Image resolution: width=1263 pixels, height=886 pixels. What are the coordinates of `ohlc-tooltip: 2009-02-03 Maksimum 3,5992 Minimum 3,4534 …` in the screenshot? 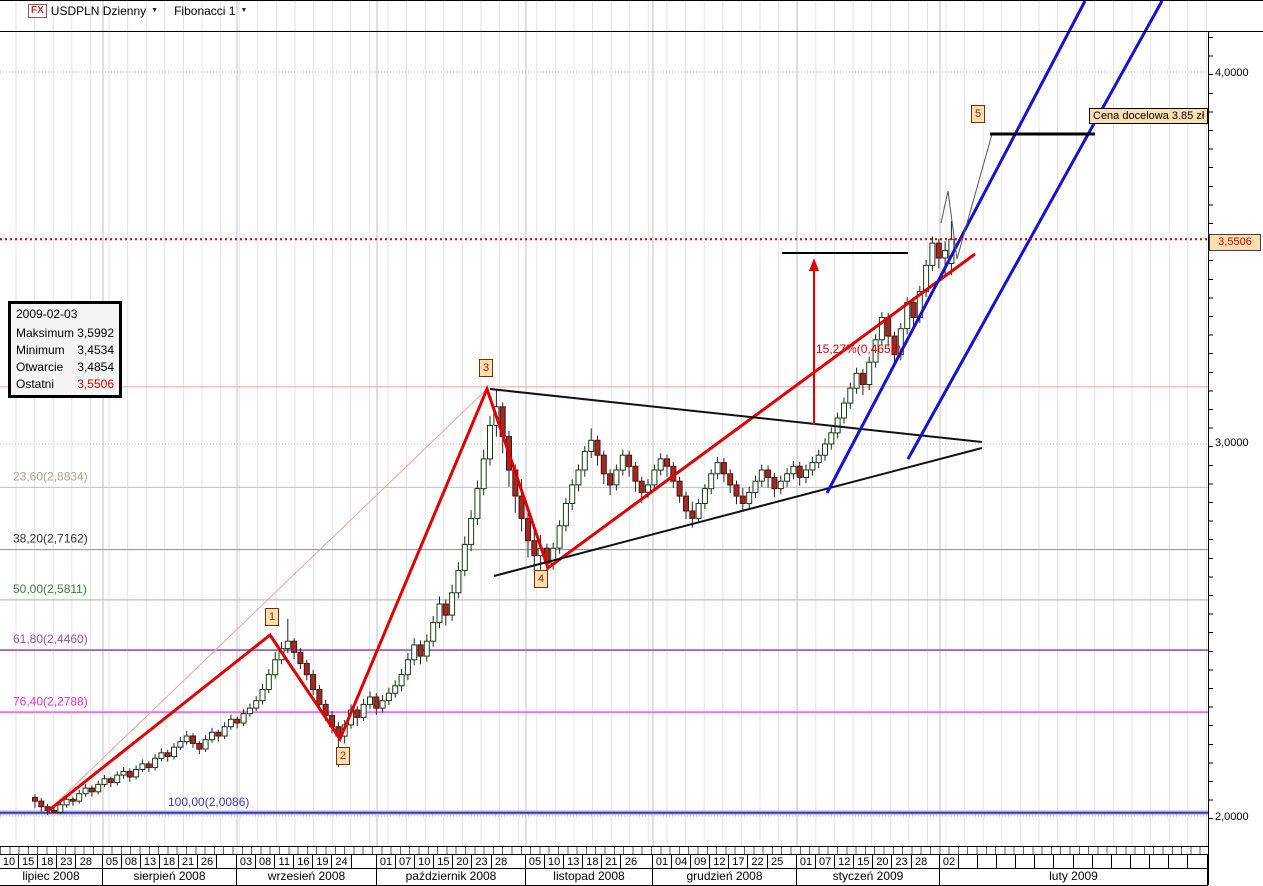 It's located at (65, 349).